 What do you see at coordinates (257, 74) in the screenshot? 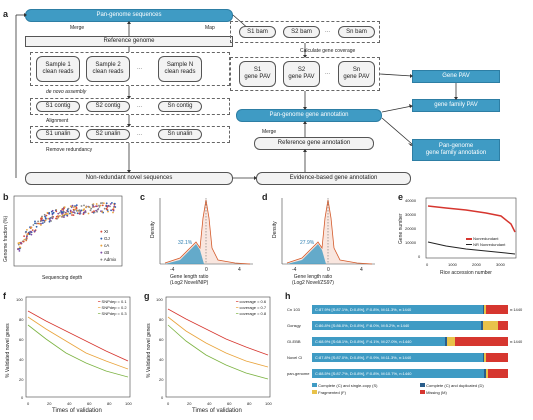
I see `s1-pav-box: S1 gene PAV` at bounding box center [257, 74].